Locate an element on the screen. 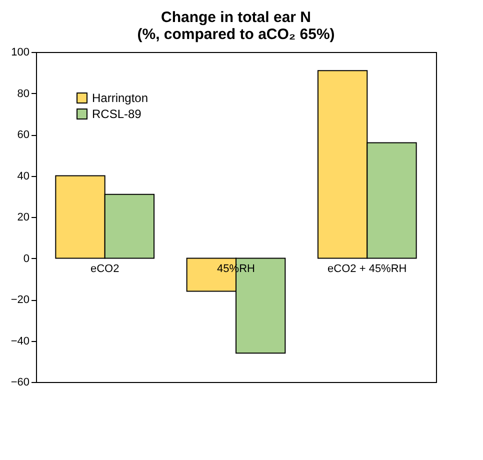 This screenshot has height=460, width=483. y-tick-label: 60 is located at coordinates (23, 135).